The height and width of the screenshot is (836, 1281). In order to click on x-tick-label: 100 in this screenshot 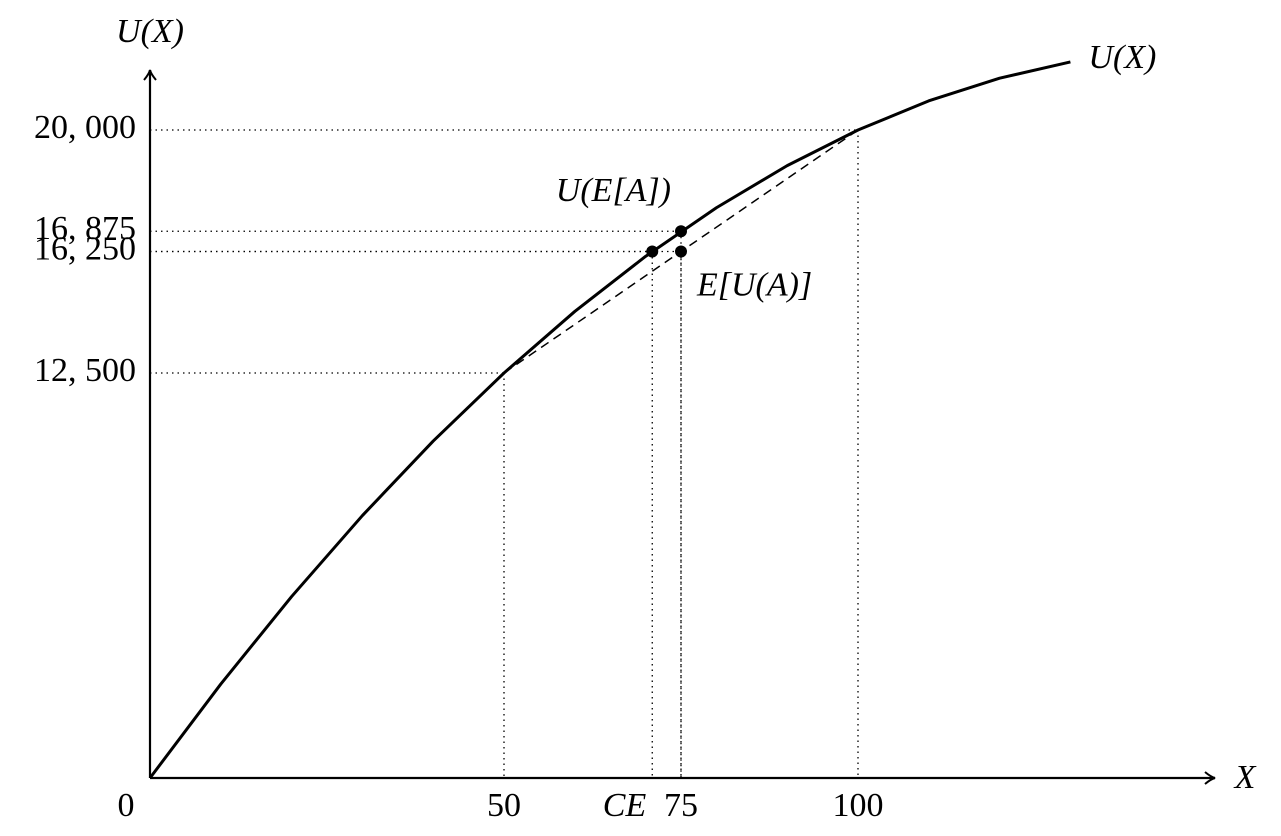, I will do `click(858, 805)`.